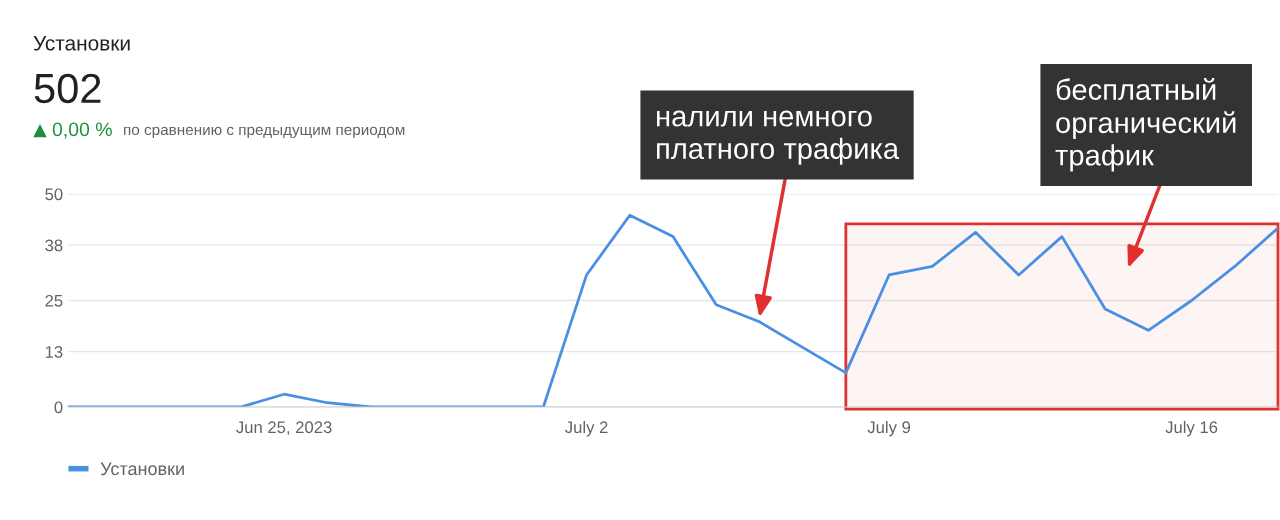 The image size is (1280, 520). What do you see at coordinates (81, 43) in the screenshot?
I see `chart-title: Установки` at bounding box center [81, 43].